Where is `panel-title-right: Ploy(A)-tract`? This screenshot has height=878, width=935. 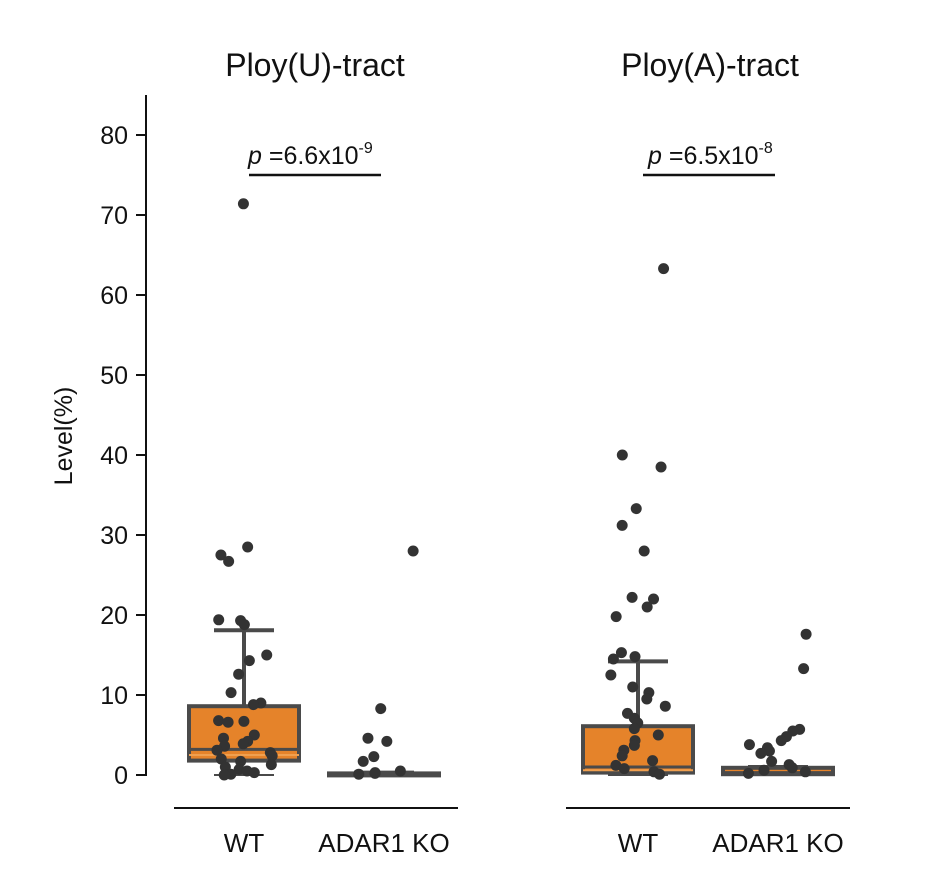 panel-title-right: Ploy(A)-tract is located at coordinates (710, 65).